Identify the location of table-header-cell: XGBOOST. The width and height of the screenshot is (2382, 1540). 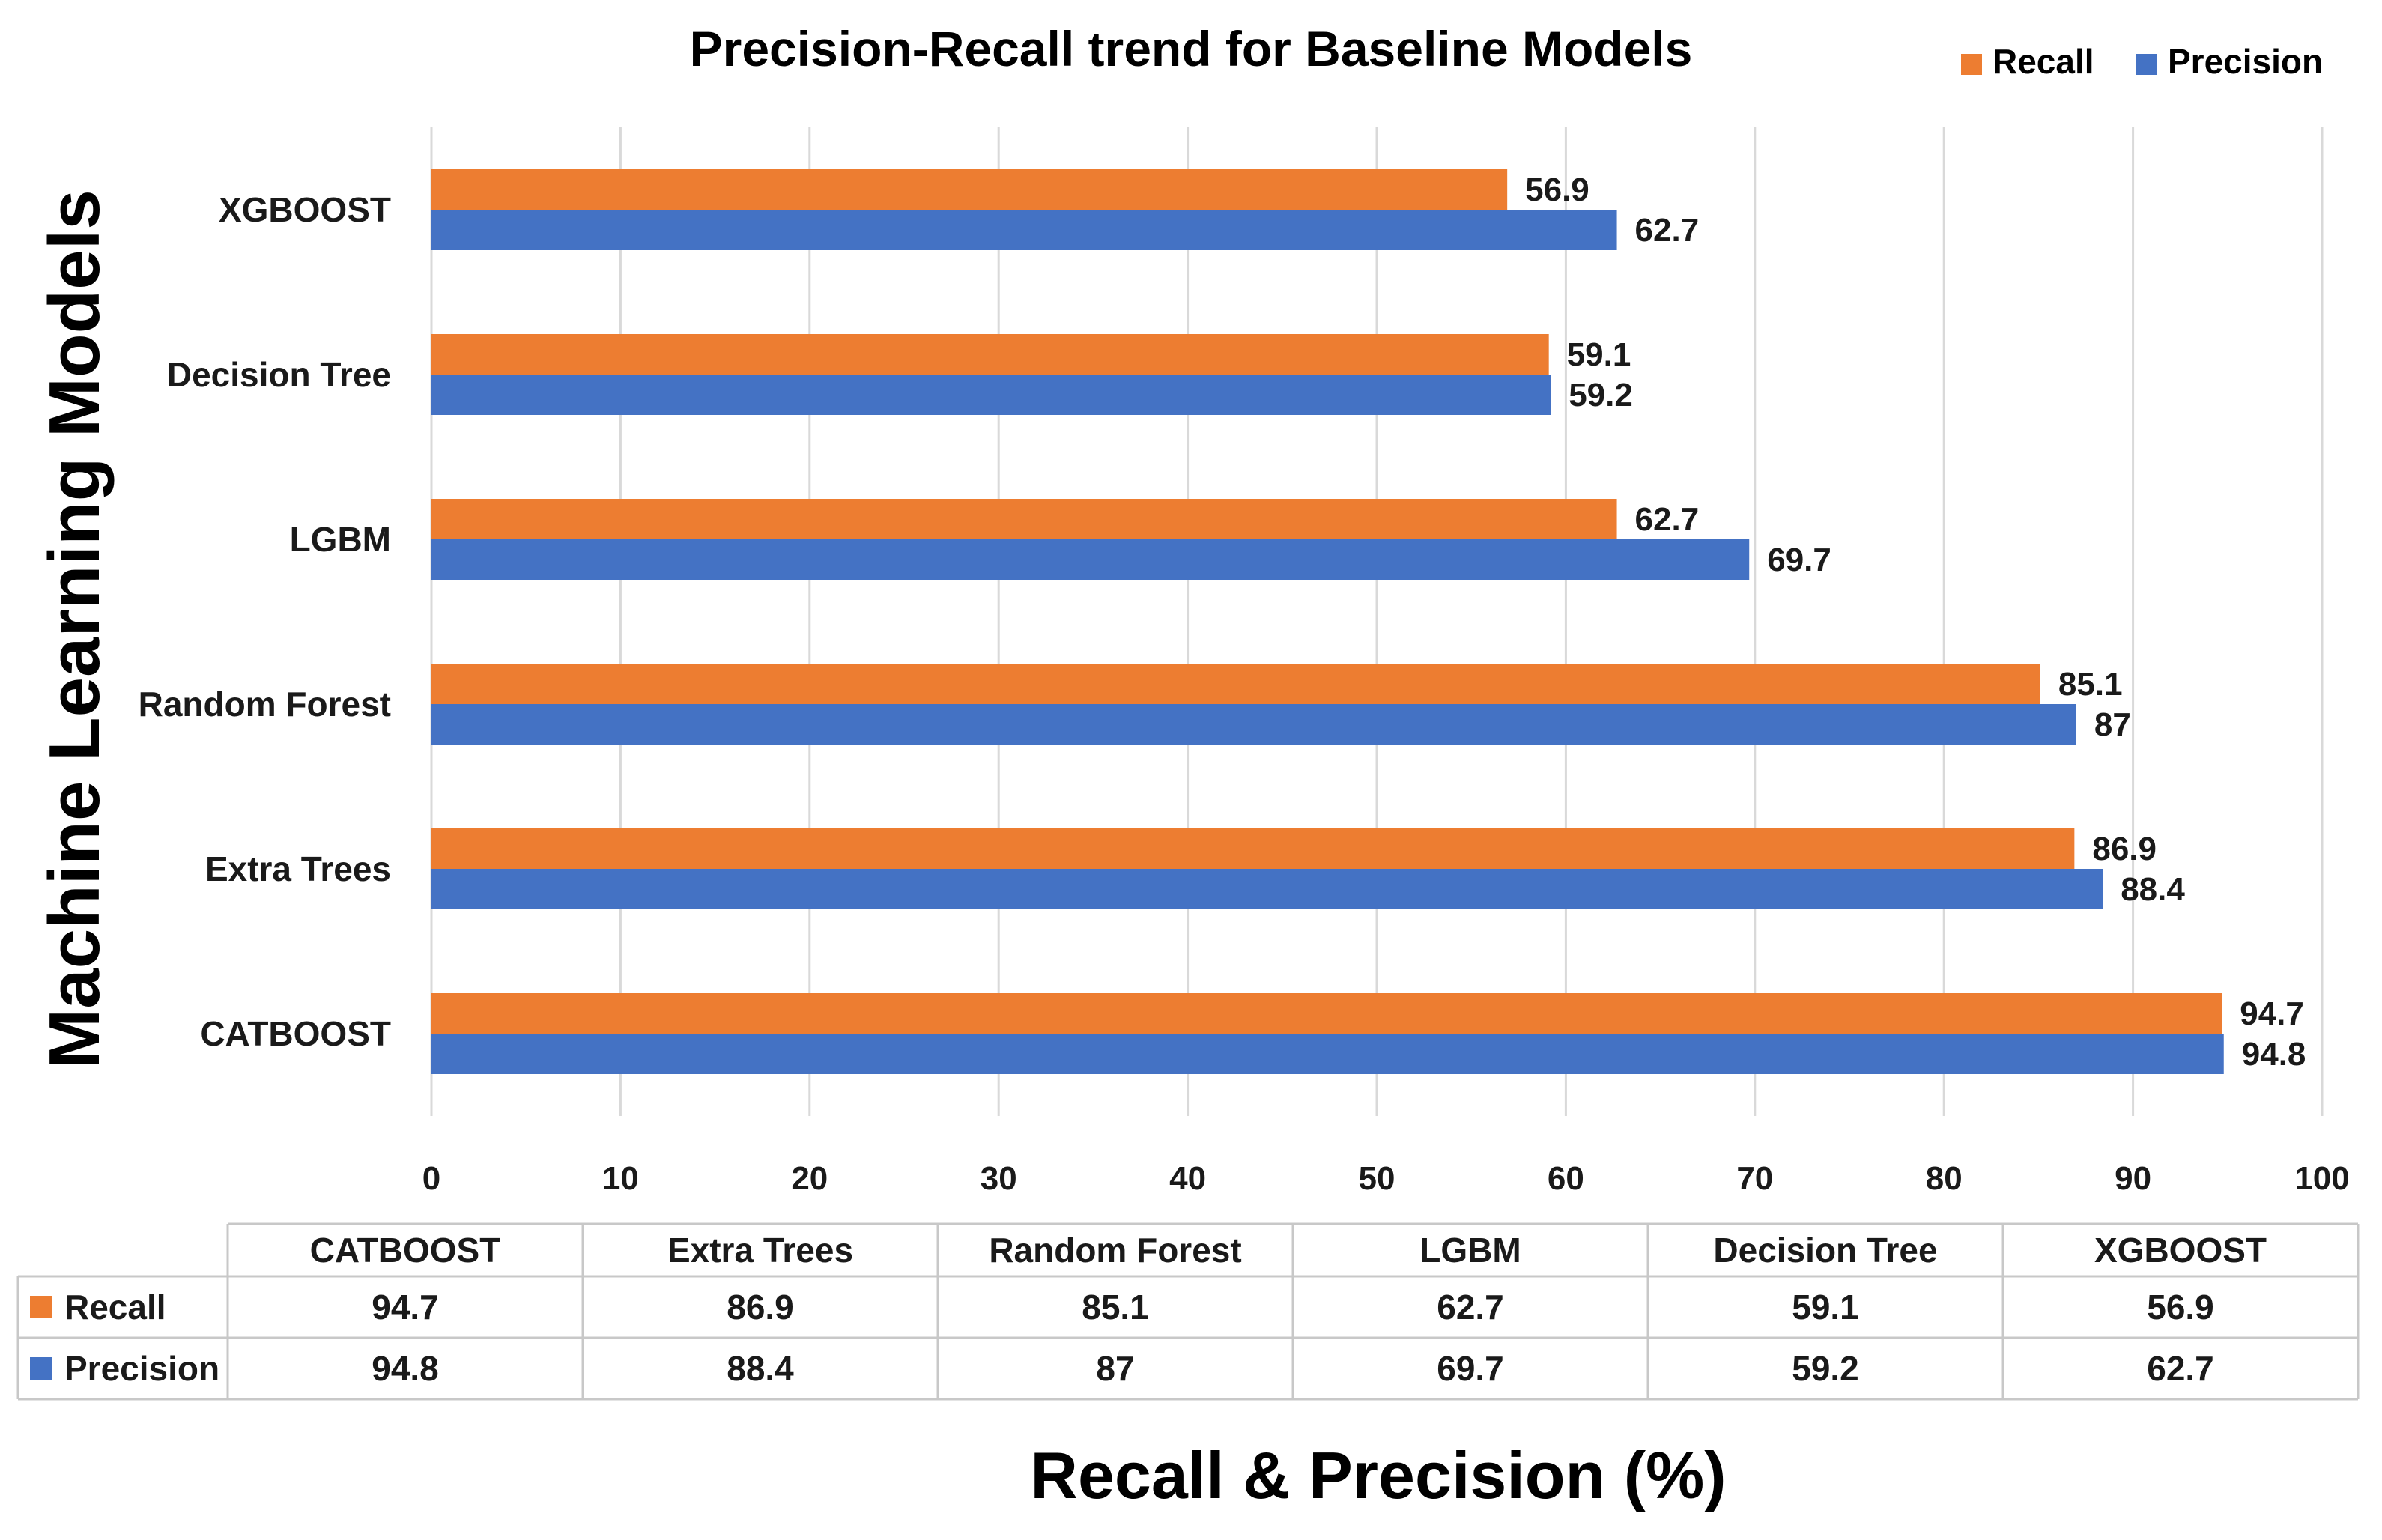
(2180, 1250).